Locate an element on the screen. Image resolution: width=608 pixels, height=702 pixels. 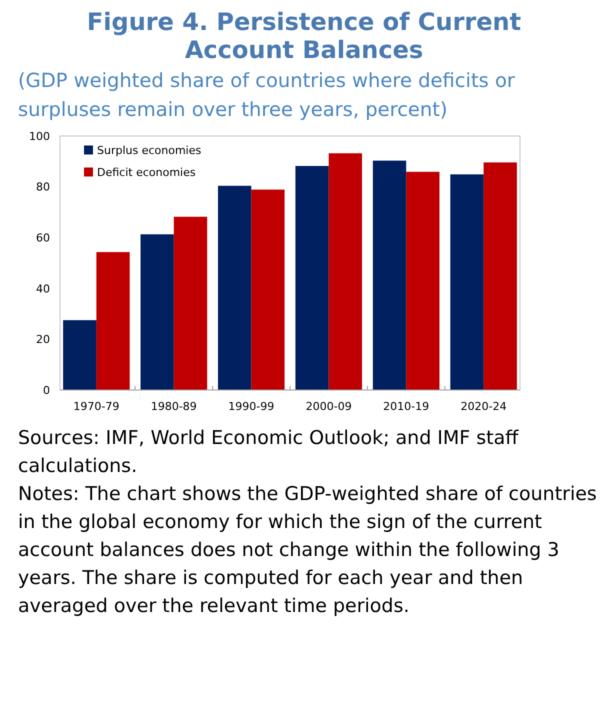
y-tick-label: 0 is located at coordinates (46, 390).